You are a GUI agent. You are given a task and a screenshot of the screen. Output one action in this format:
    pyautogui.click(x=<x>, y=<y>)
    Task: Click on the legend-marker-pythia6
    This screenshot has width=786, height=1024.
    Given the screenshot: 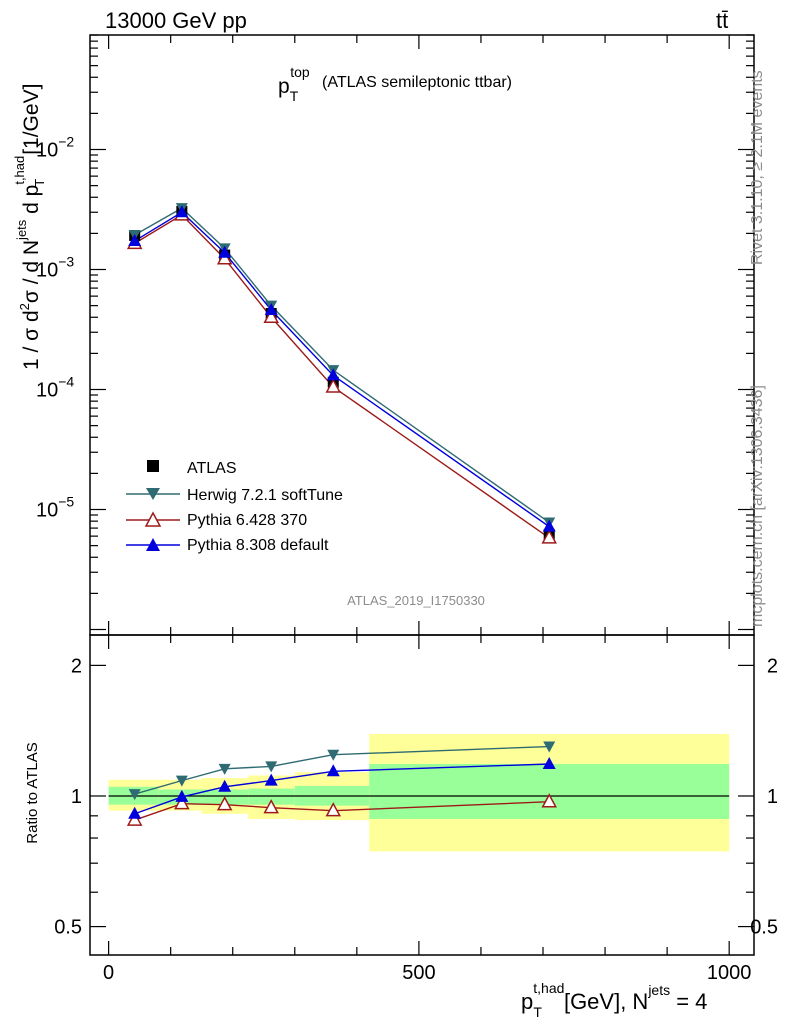 What is the action you would take?
    pyautogui.click(x=153, y=519)
    